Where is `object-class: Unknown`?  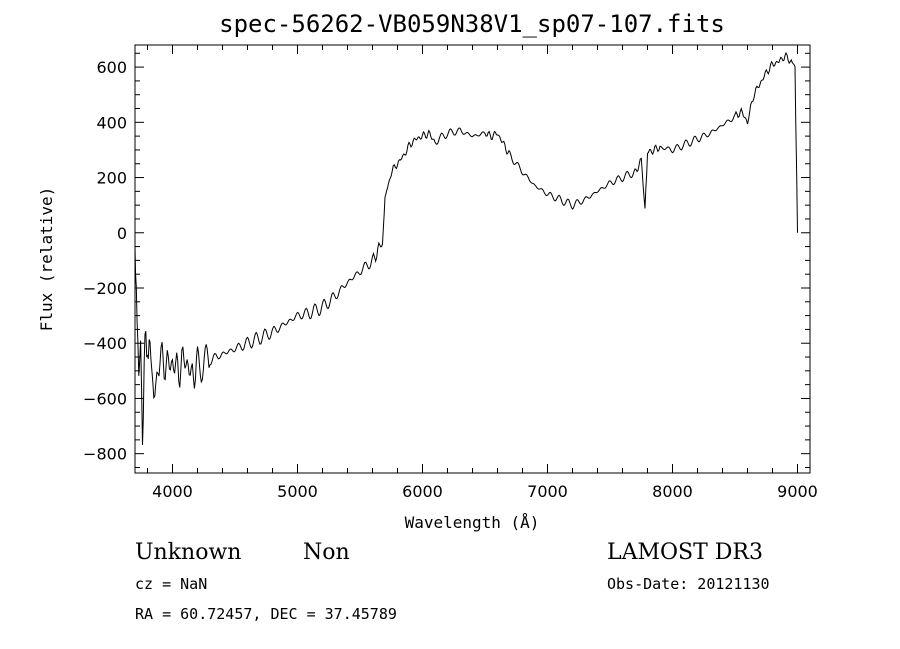 object-class: Unknown is located at coordinates (188, 552).